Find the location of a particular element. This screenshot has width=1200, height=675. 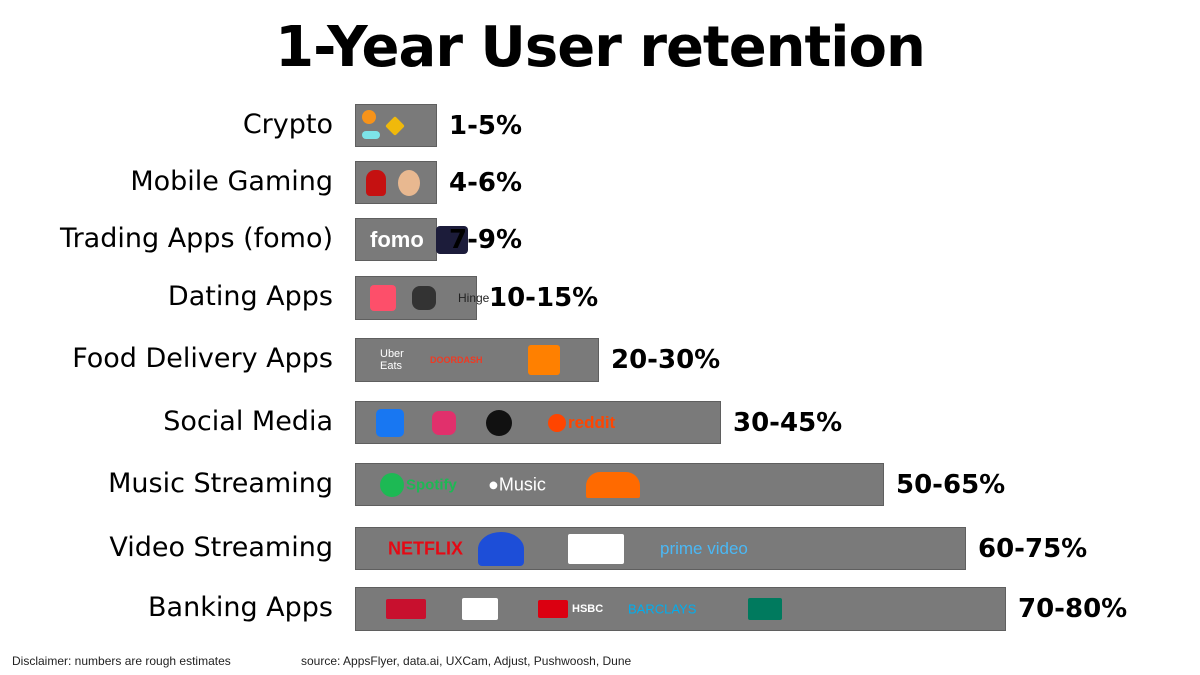

hinge-logo: Hinge is located at coordinates (474, 298).